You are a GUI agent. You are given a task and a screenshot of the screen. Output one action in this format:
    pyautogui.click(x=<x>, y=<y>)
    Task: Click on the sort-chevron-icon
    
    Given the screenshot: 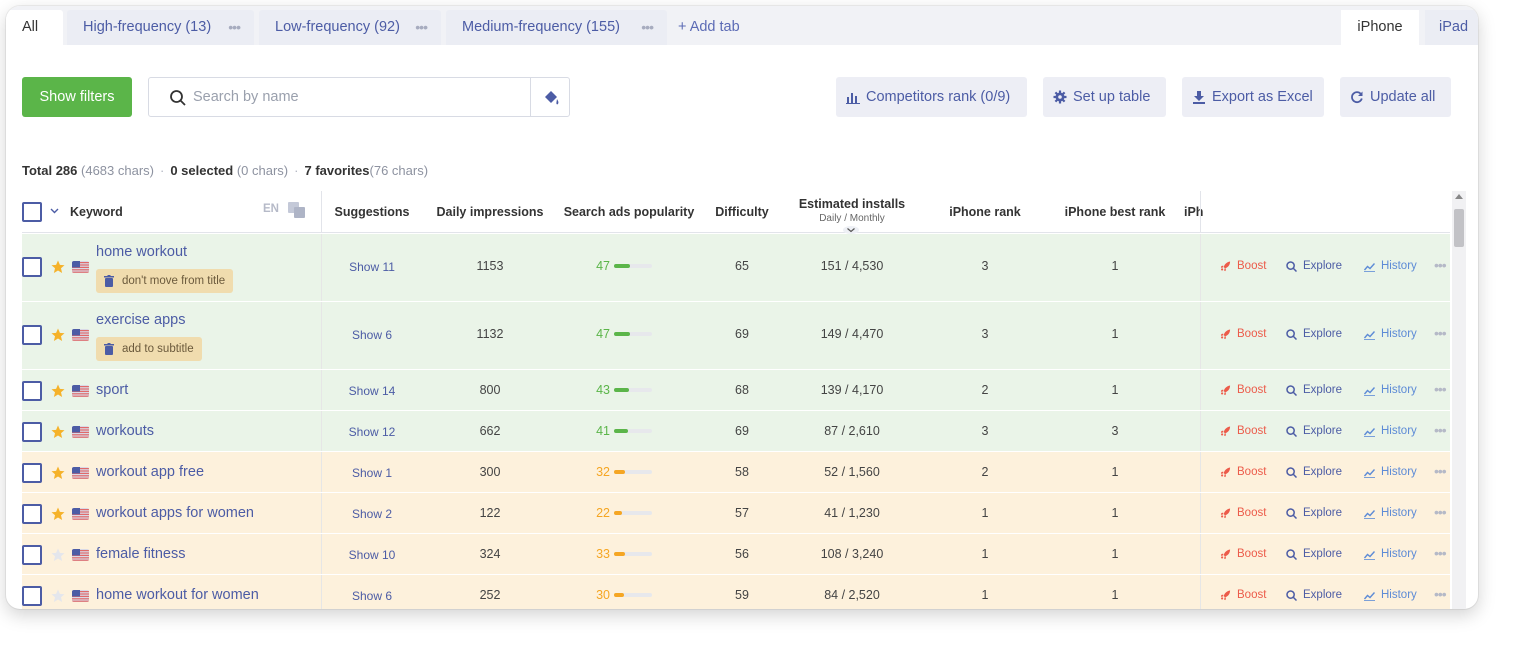 What is the action you would take?
    pyautogui.click(x=851, y=230)
    